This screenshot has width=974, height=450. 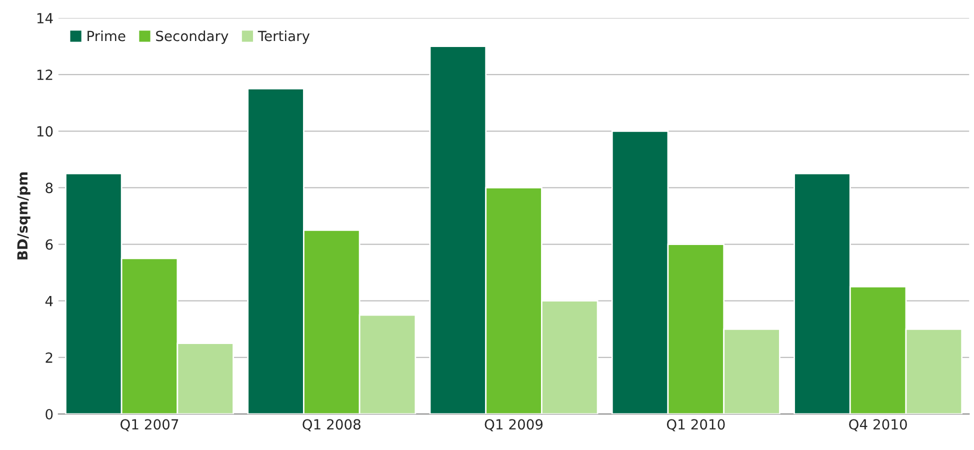 I want to click on y-axis-title: BD/sqm/pm, so click(x=23, y=216).